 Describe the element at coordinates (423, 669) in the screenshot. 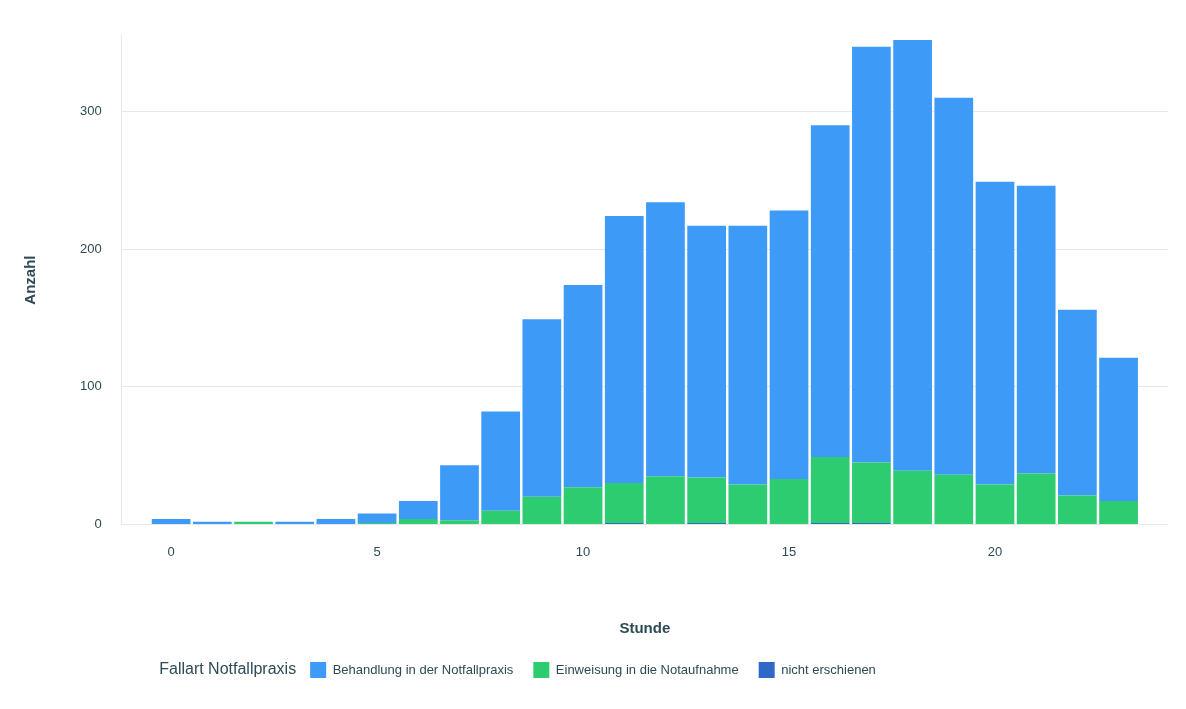

I see `legend-label: Behandlung in der Notfallpraxis` at that location.